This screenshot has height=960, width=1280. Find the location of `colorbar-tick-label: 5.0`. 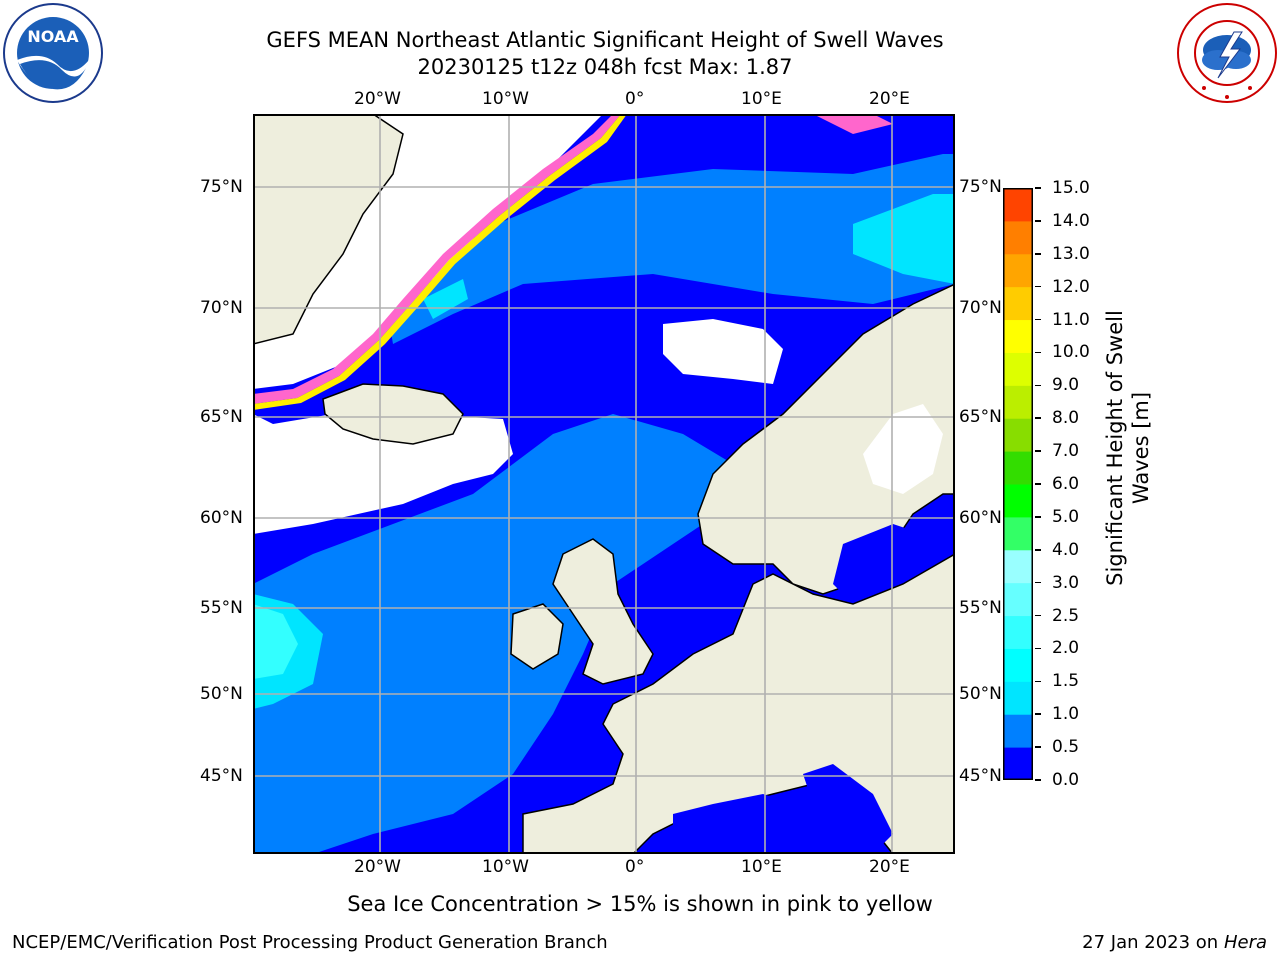

colorbar-tick-label: 5.0 is located at coordinates (1066, 516).